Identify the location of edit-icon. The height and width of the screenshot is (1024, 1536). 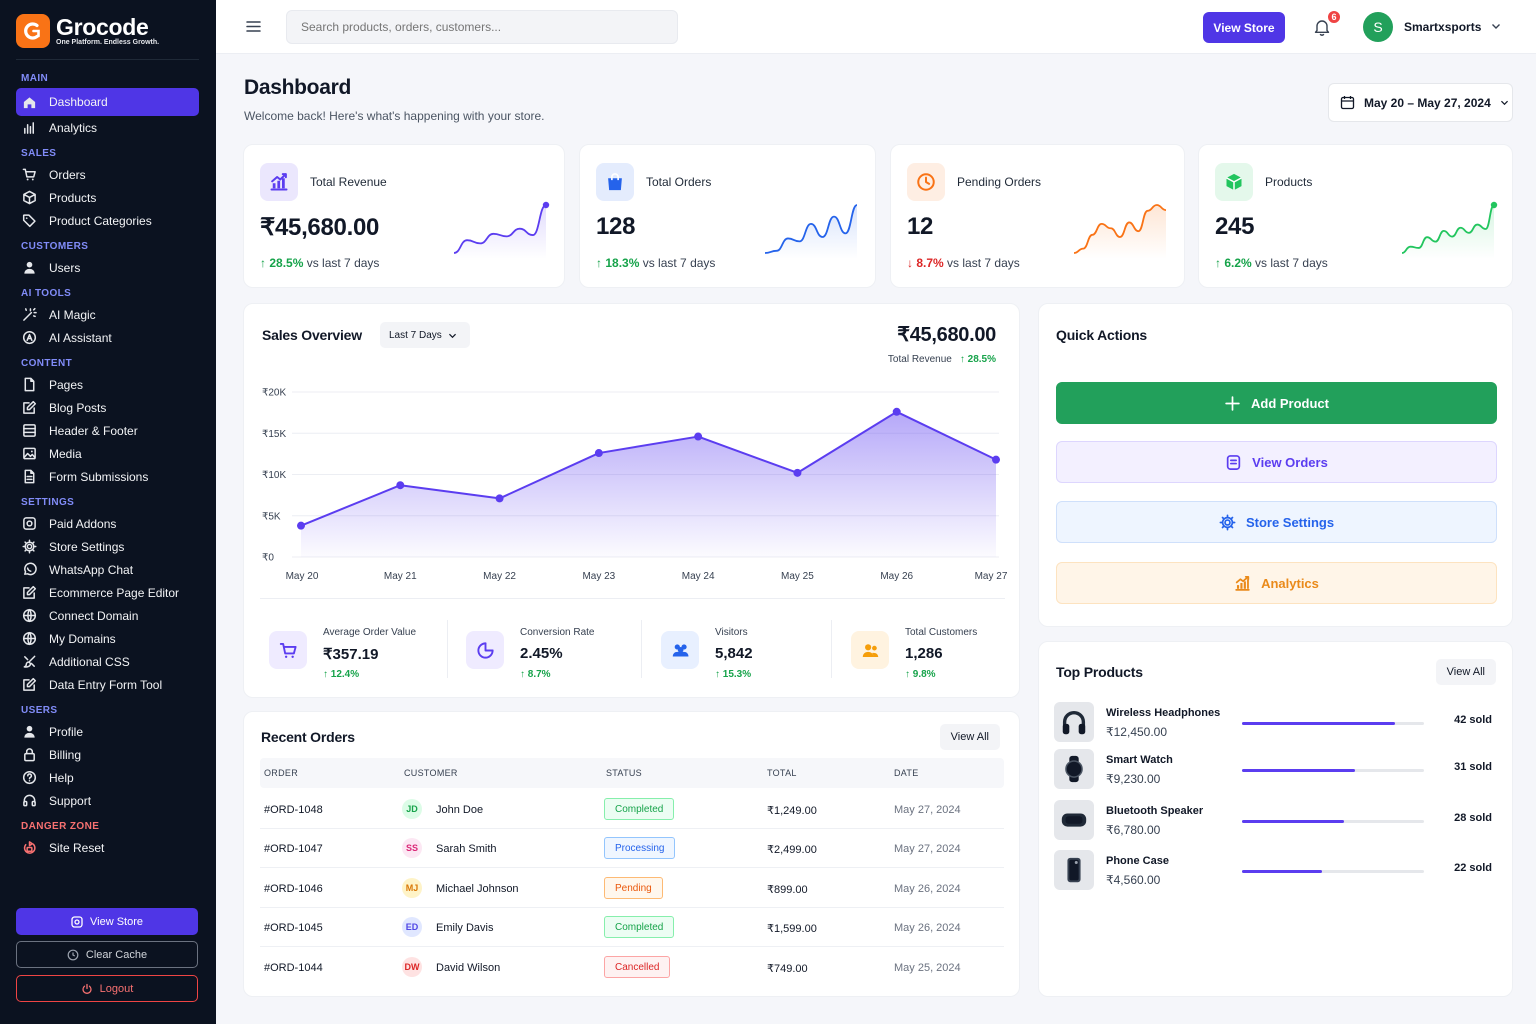
(29, 407).